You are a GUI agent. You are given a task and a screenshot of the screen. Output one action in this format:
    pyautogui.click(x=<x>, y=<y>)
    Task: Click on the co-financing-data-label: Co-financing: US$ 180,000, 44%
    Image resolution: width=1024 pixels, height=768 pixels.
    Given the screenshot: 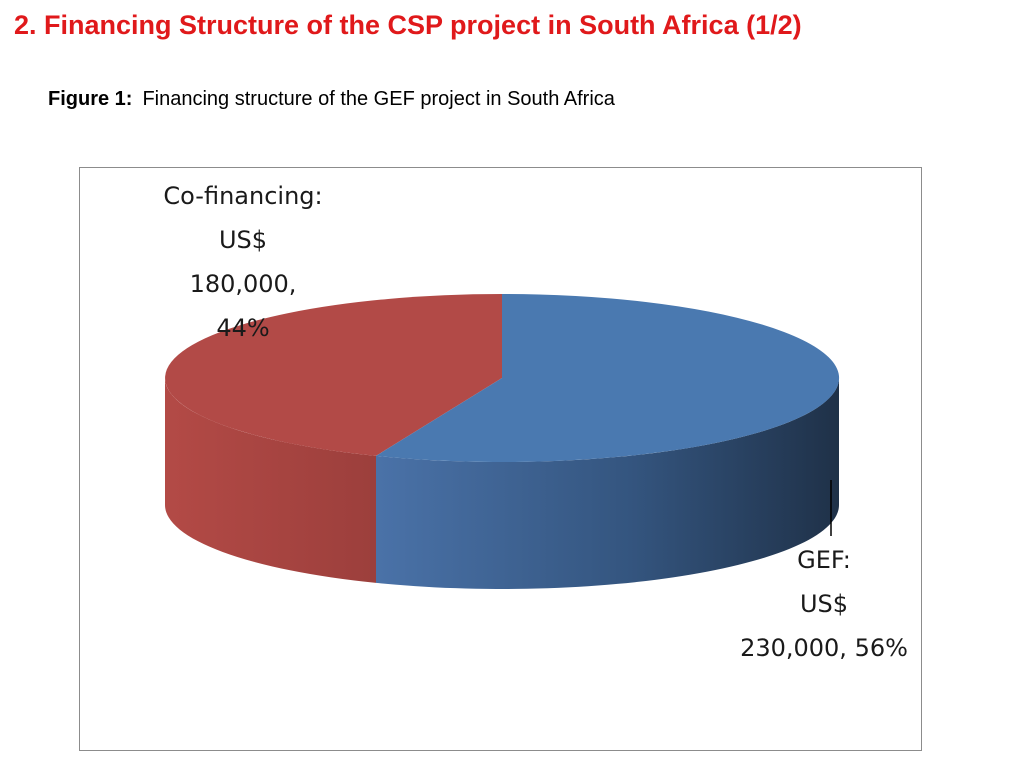 What is the action you would take?
    pyautogui.click(x=242, y=262)
    